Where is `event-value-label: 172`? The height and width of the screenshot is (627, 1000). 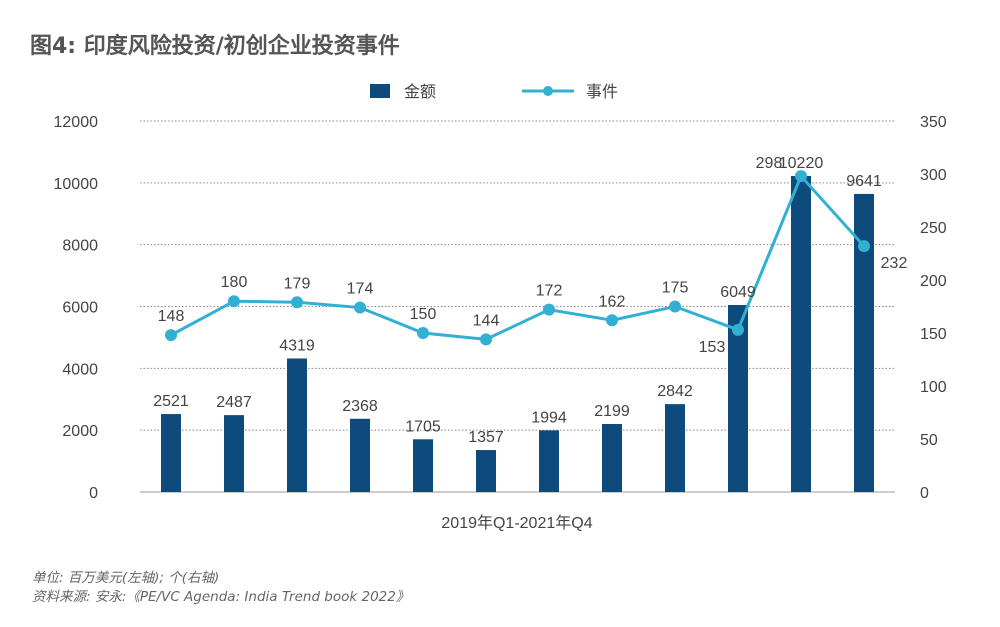 event-value-label: 172 is located at coordinates (549, 291).